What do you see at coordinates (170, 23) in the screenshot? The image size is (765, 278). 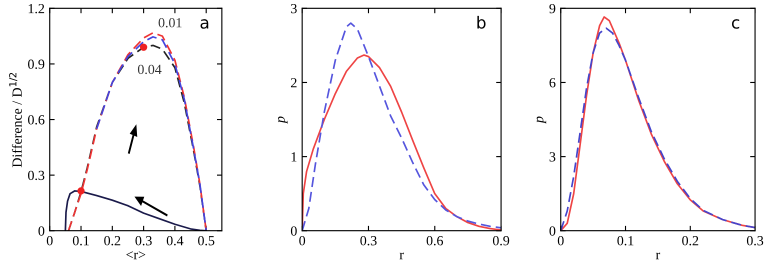 I see `annotation: 0.01` at bounding box center [170, 23].